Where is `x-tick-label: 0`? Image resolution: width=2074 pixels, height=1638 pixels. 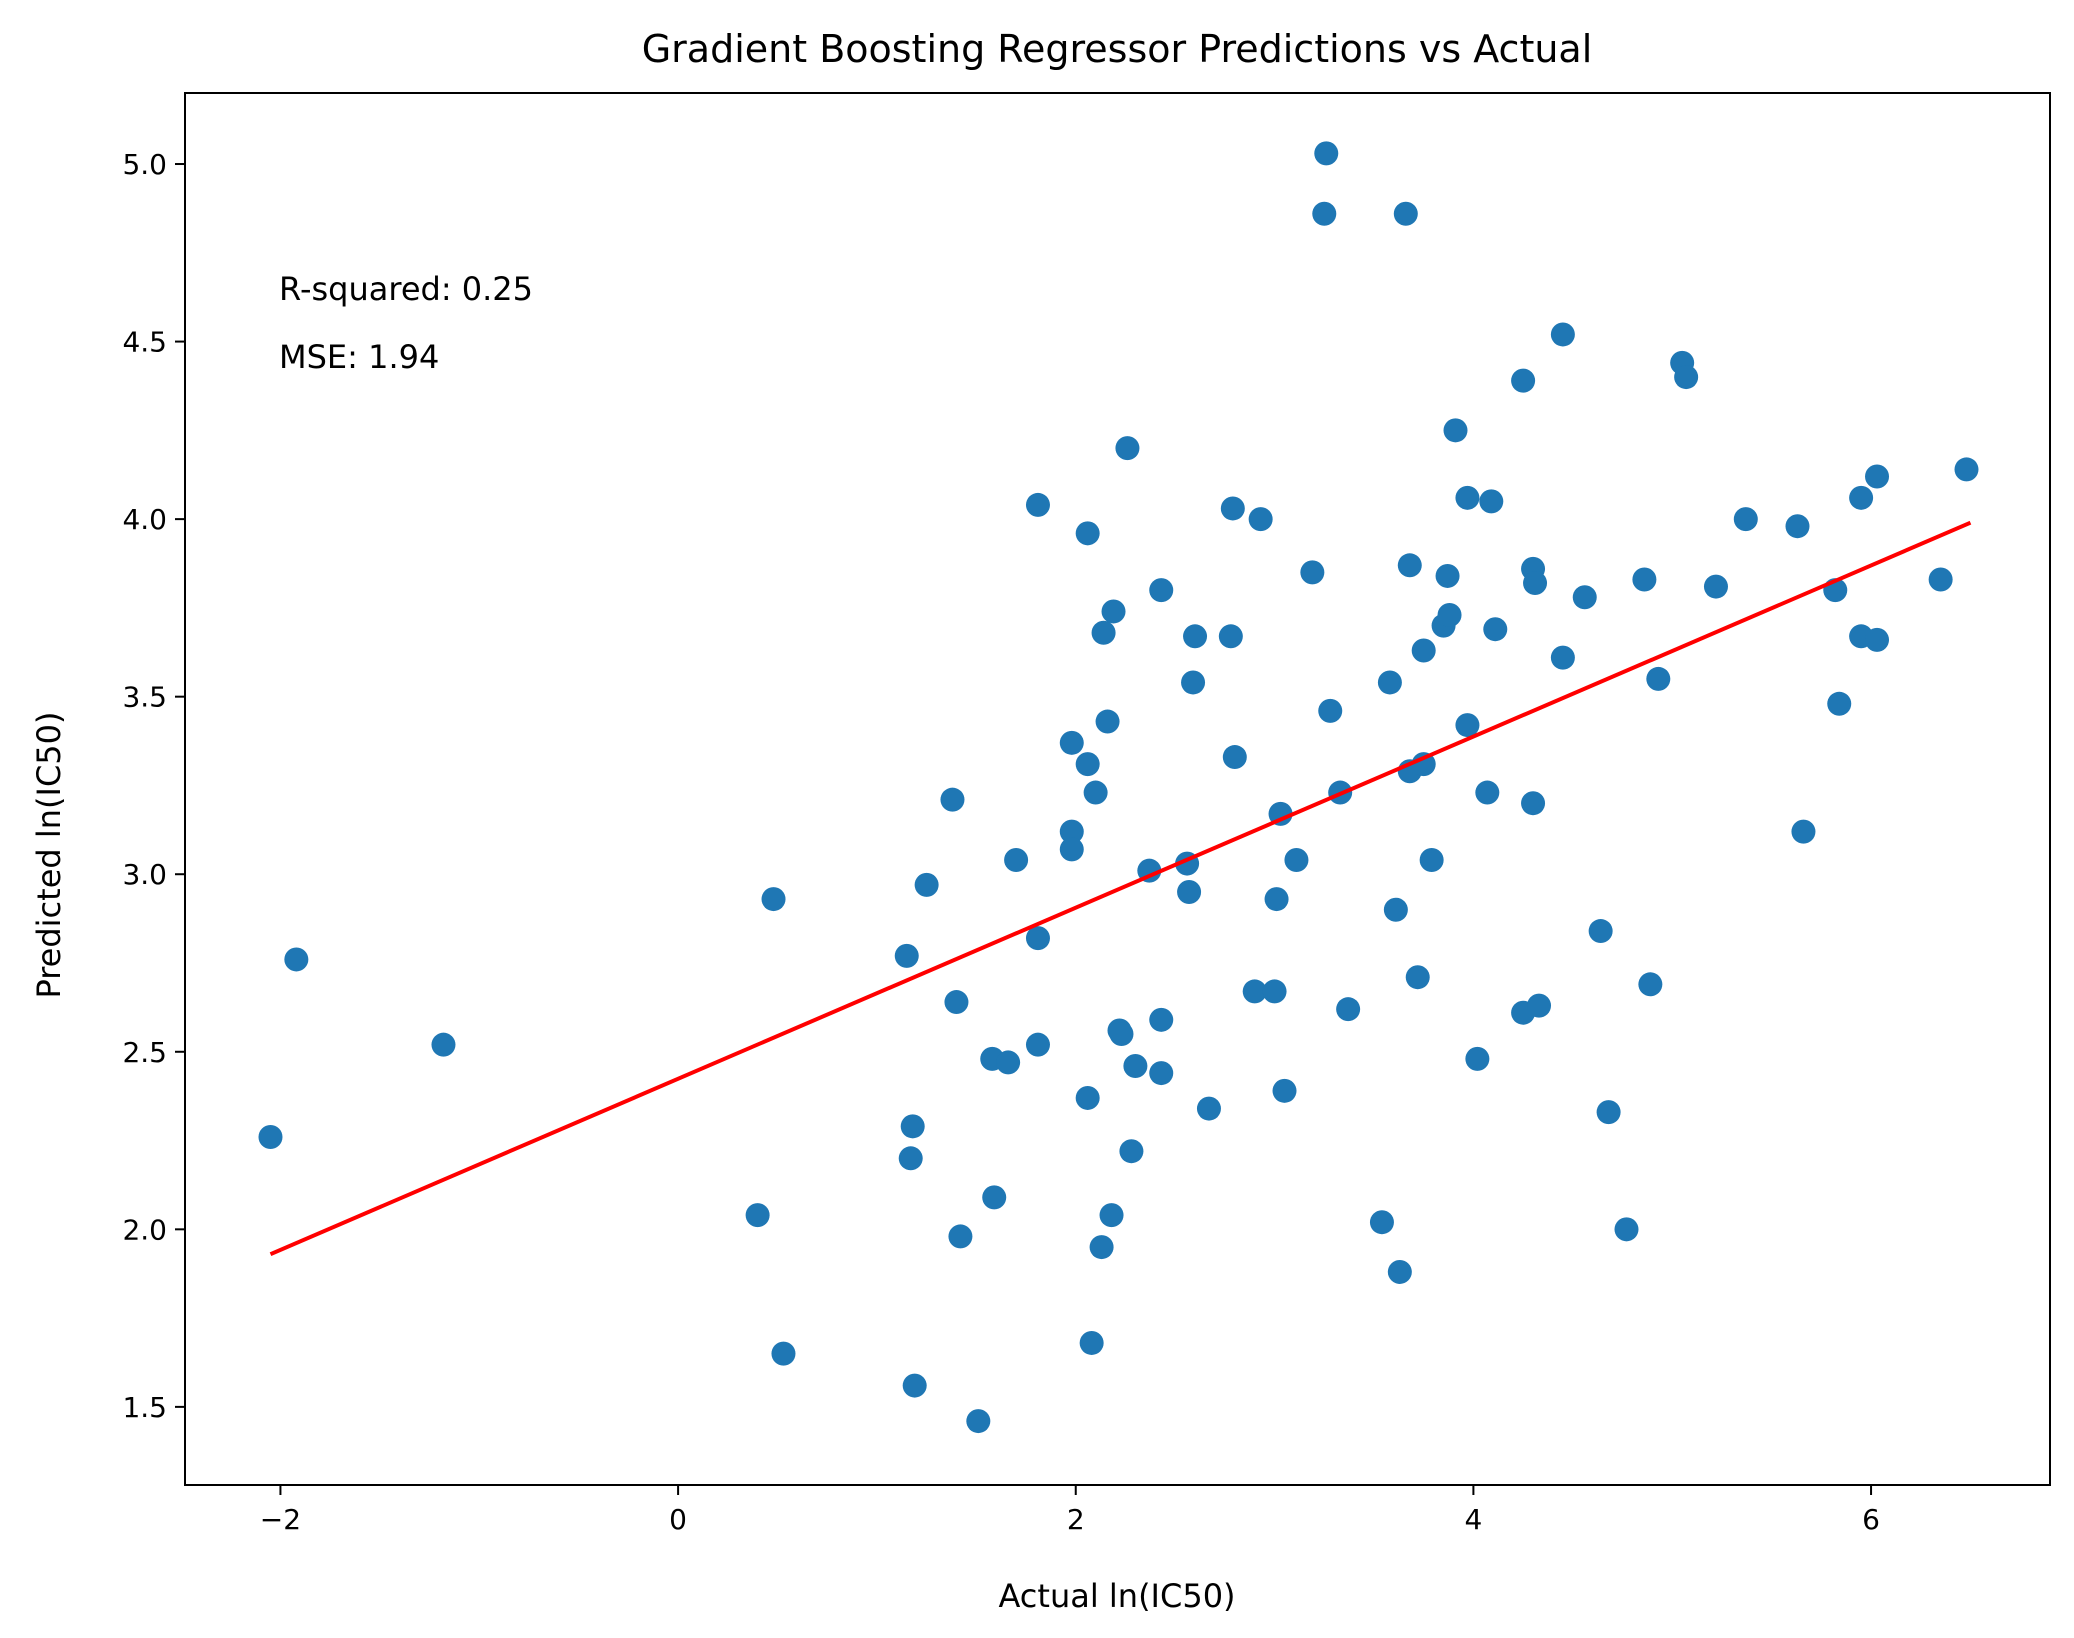 x-tick-label: 0 is located at coordinates (678, 1519).